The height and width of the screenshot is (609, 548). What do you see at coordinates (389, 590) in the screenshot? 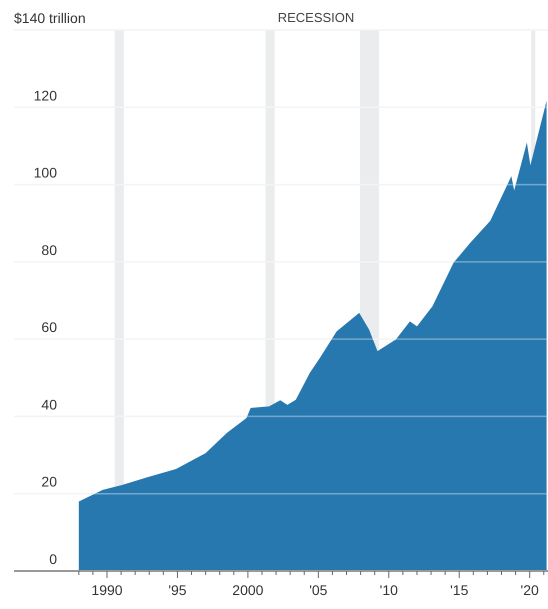
I see `x-tick-label: '10` at bounding box center [389, 590].